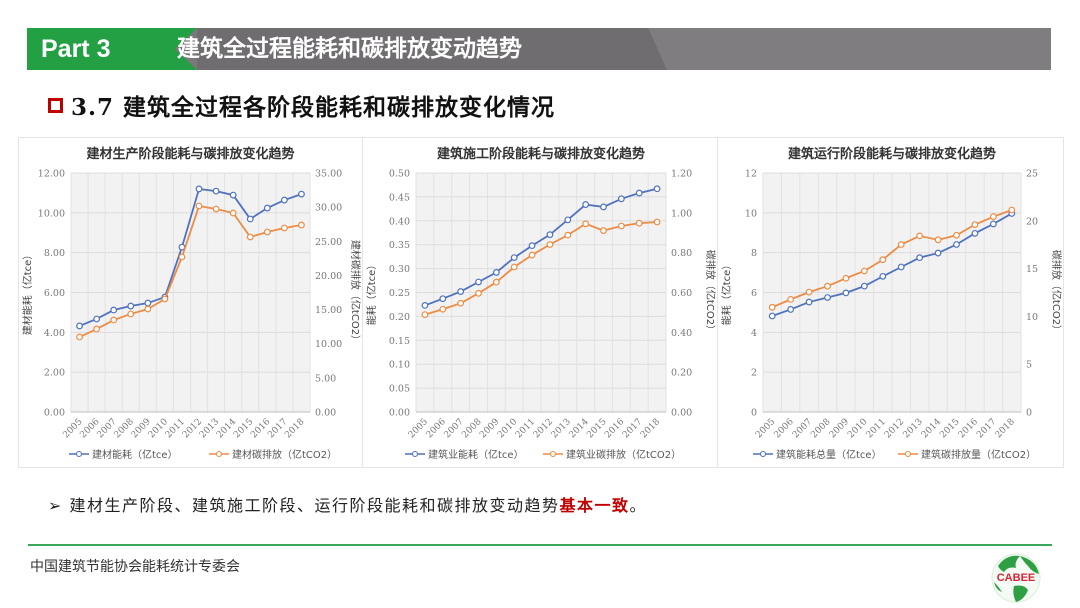 This screenshot has width=1080, height=608. Describe the element at coordinates (399, 365) in the screenshot. I see `y-tick-label: 0.10` at that location.